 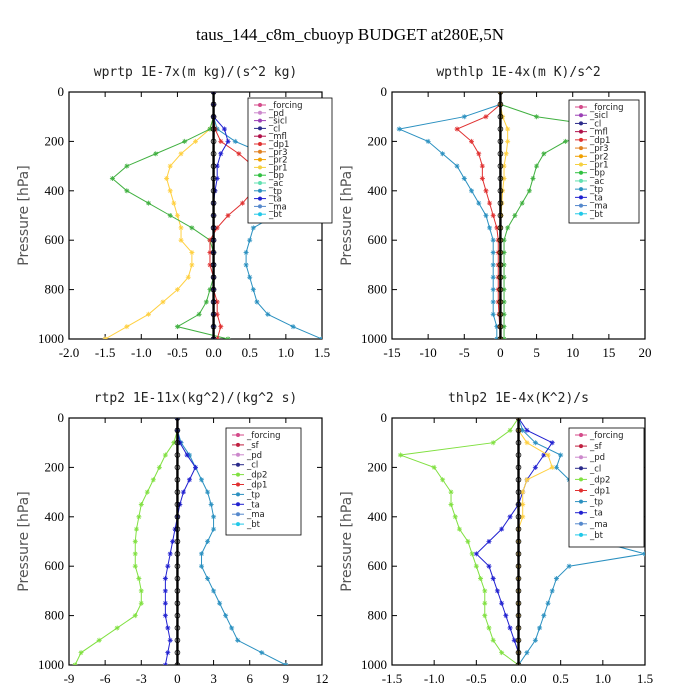 What do you see at coordinates (250, 352) in the screenshot?
I see `x-tick-label: 0.5` at bounding box center [250, 352].